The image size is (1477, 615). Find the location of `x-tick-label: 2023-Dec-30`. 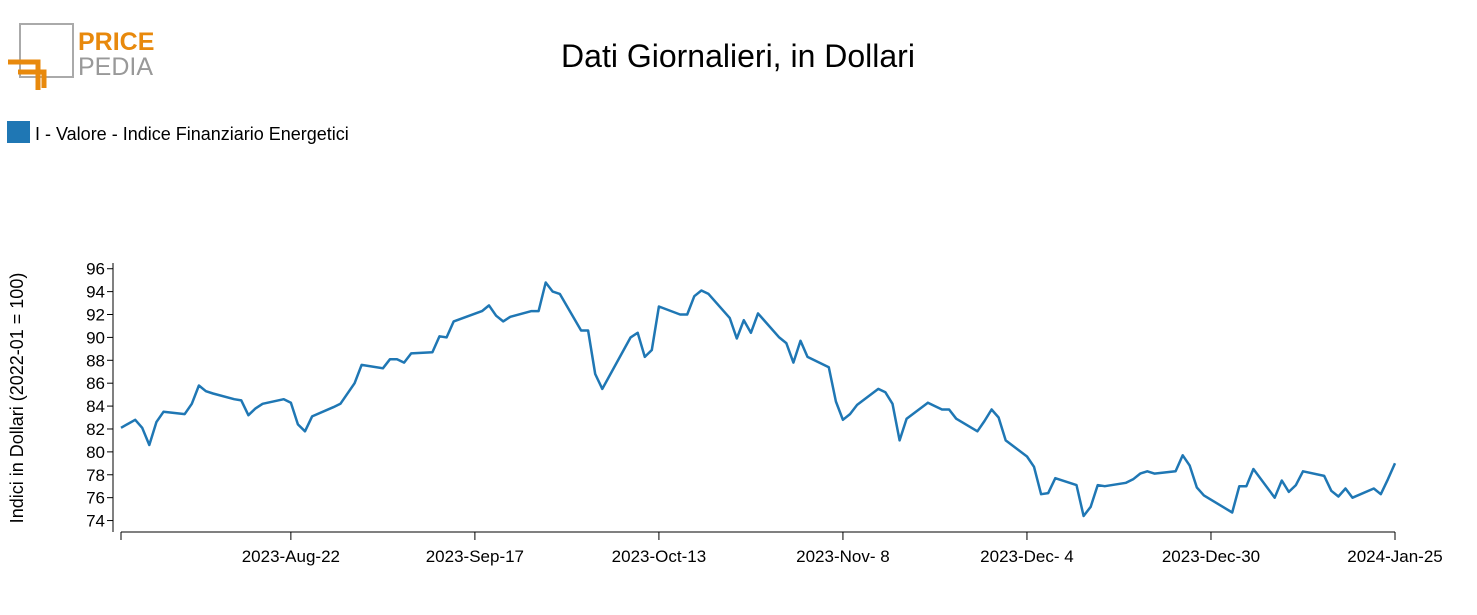

x-tick-label: 2023-Dec-30 is located at coordinates (1211, 556).